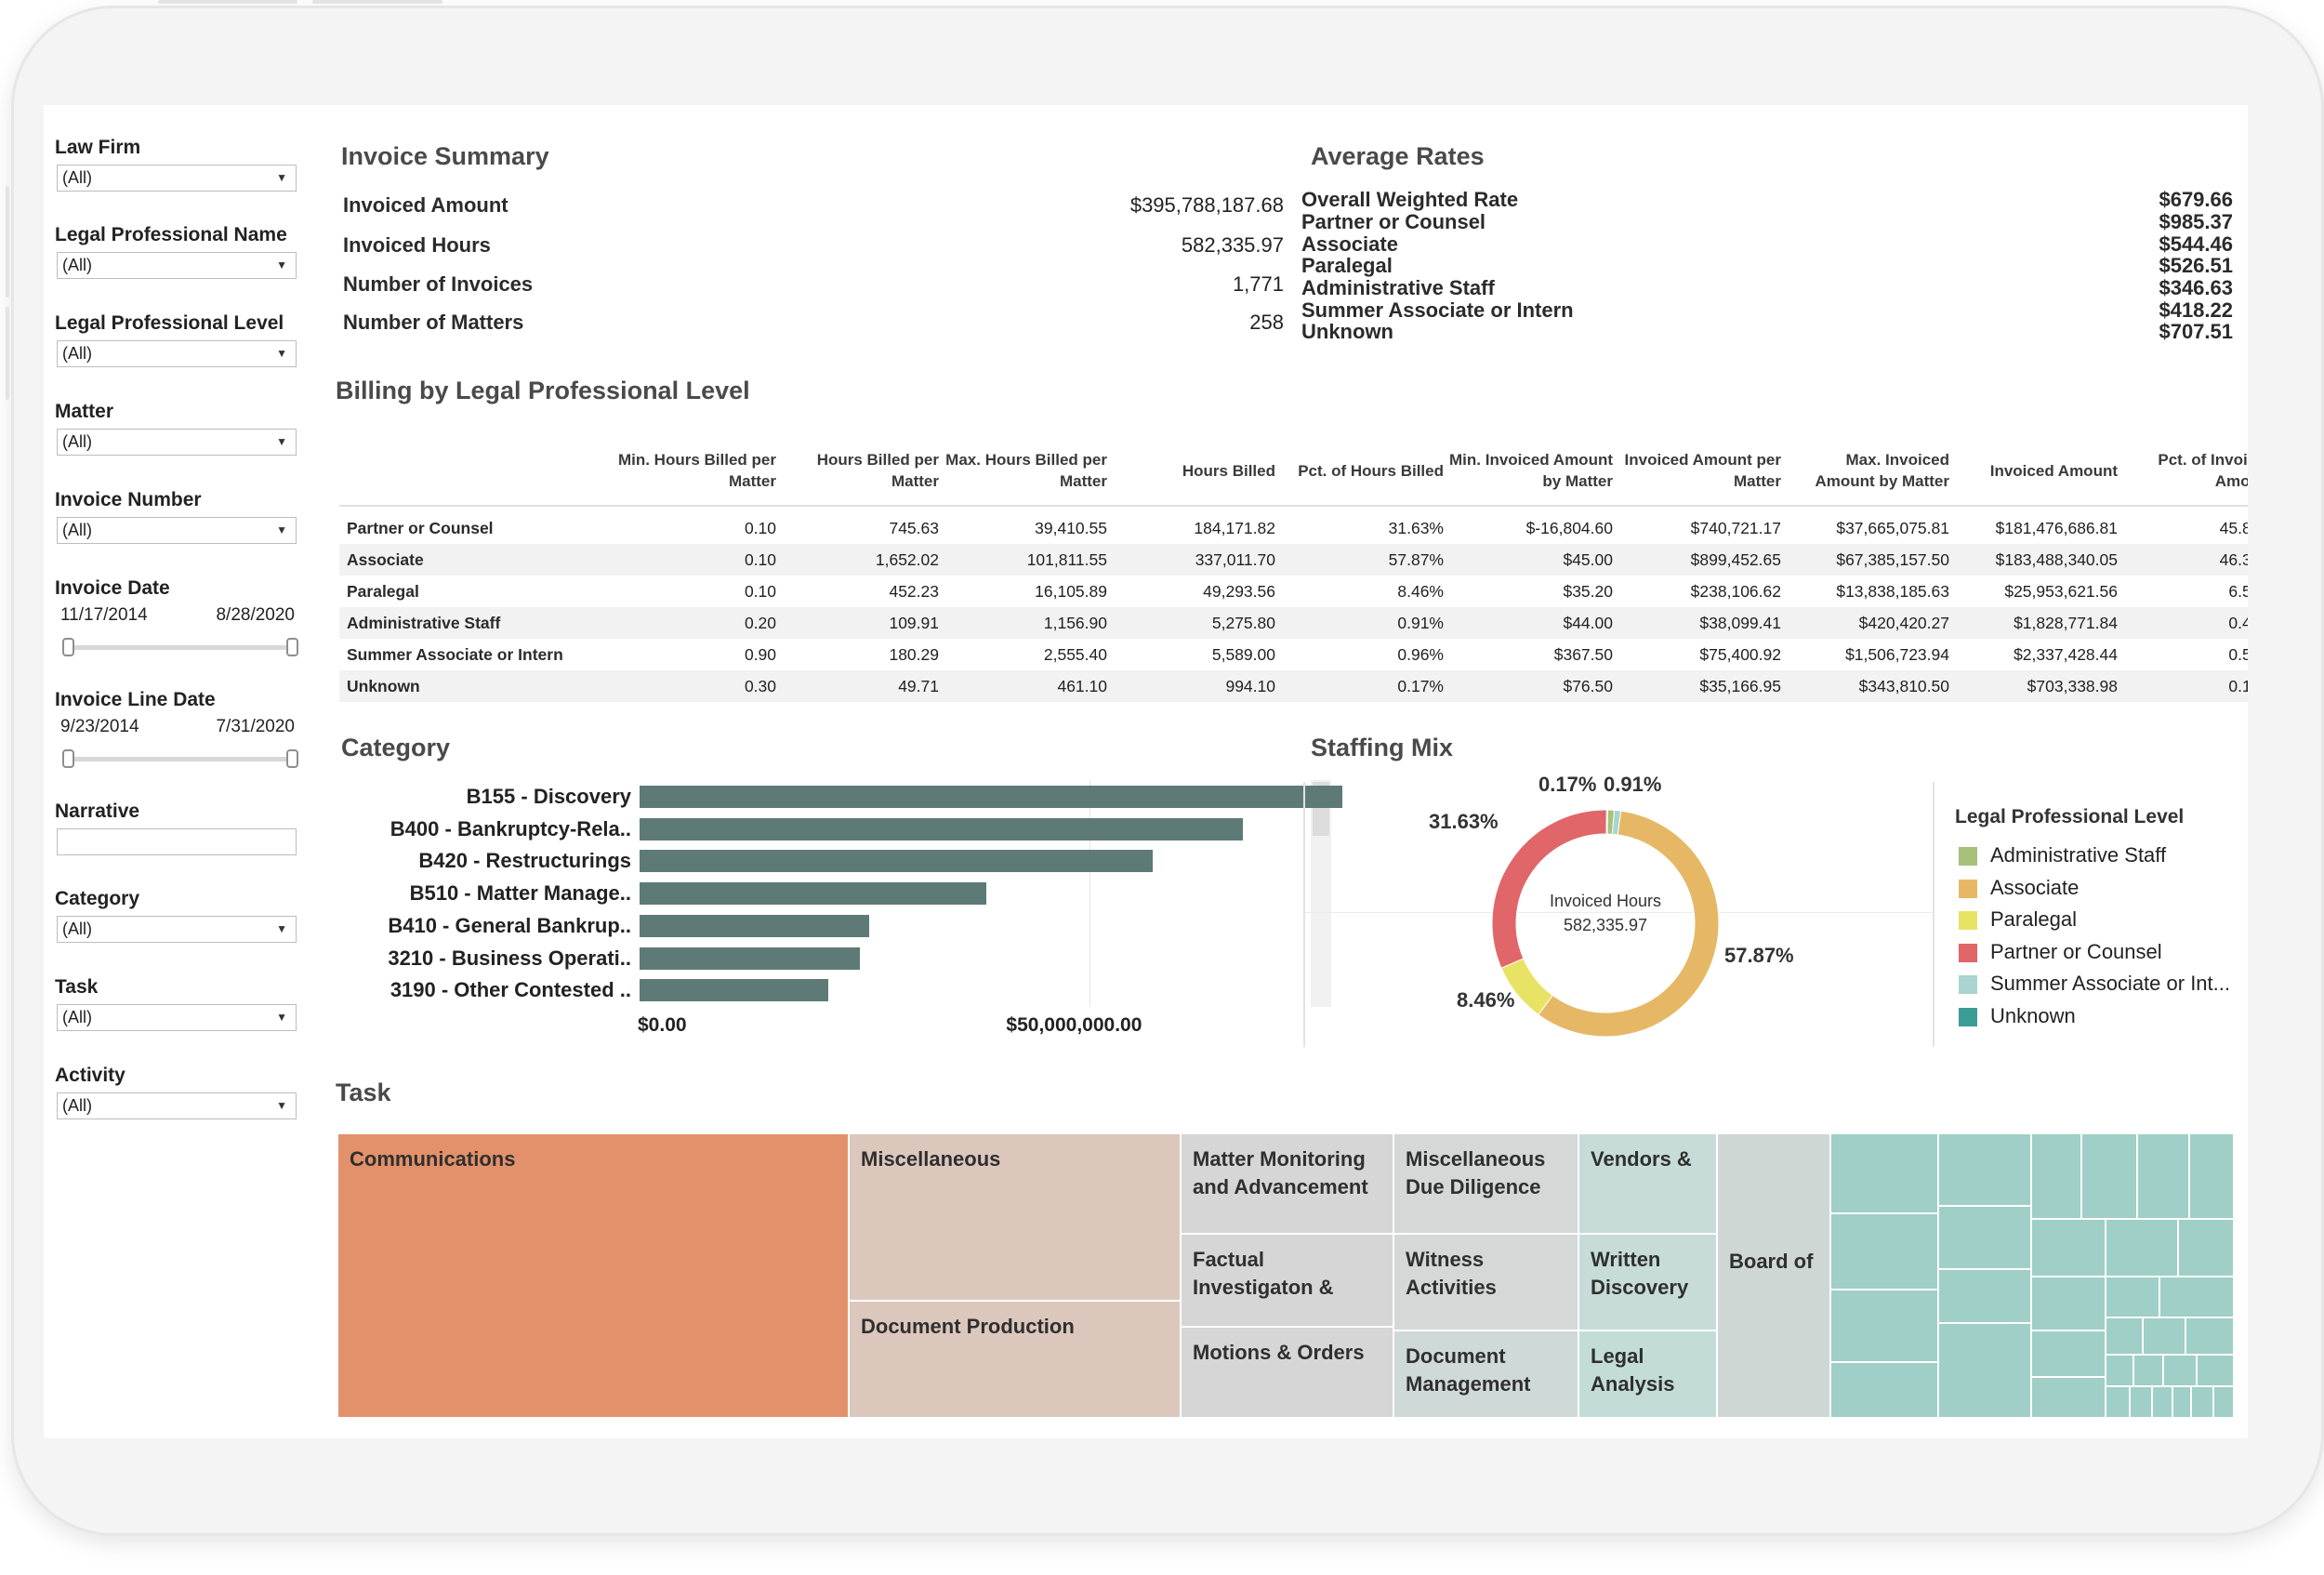  I want to click on slice-label: 57.87%, so click(1759, 956).